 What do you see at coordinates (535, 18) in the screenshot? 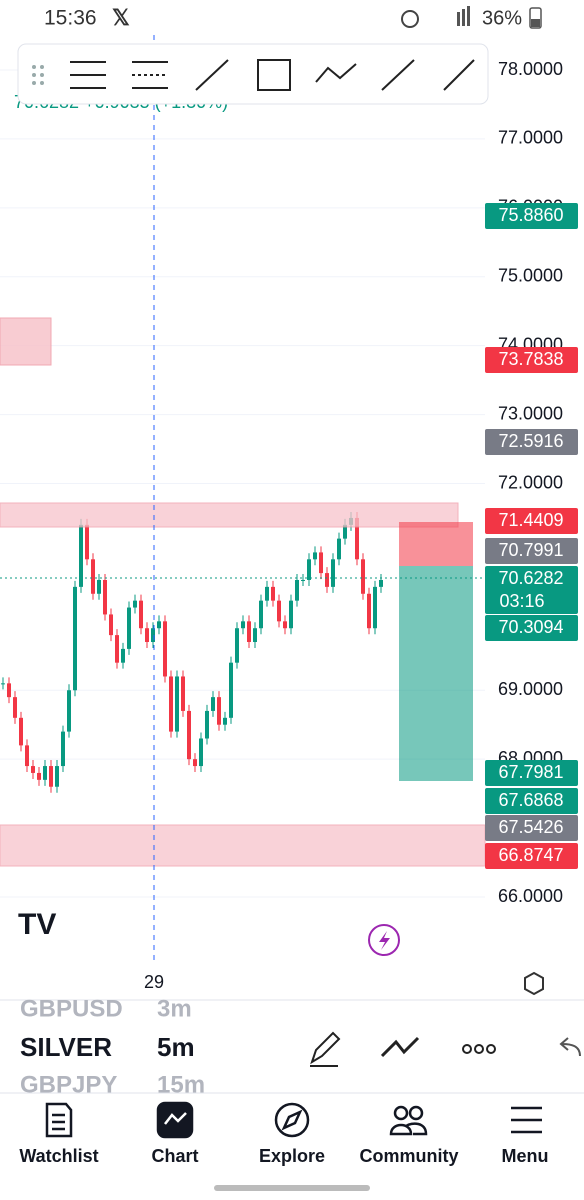
I see `battery-icon` at bounding box center [535, 18].